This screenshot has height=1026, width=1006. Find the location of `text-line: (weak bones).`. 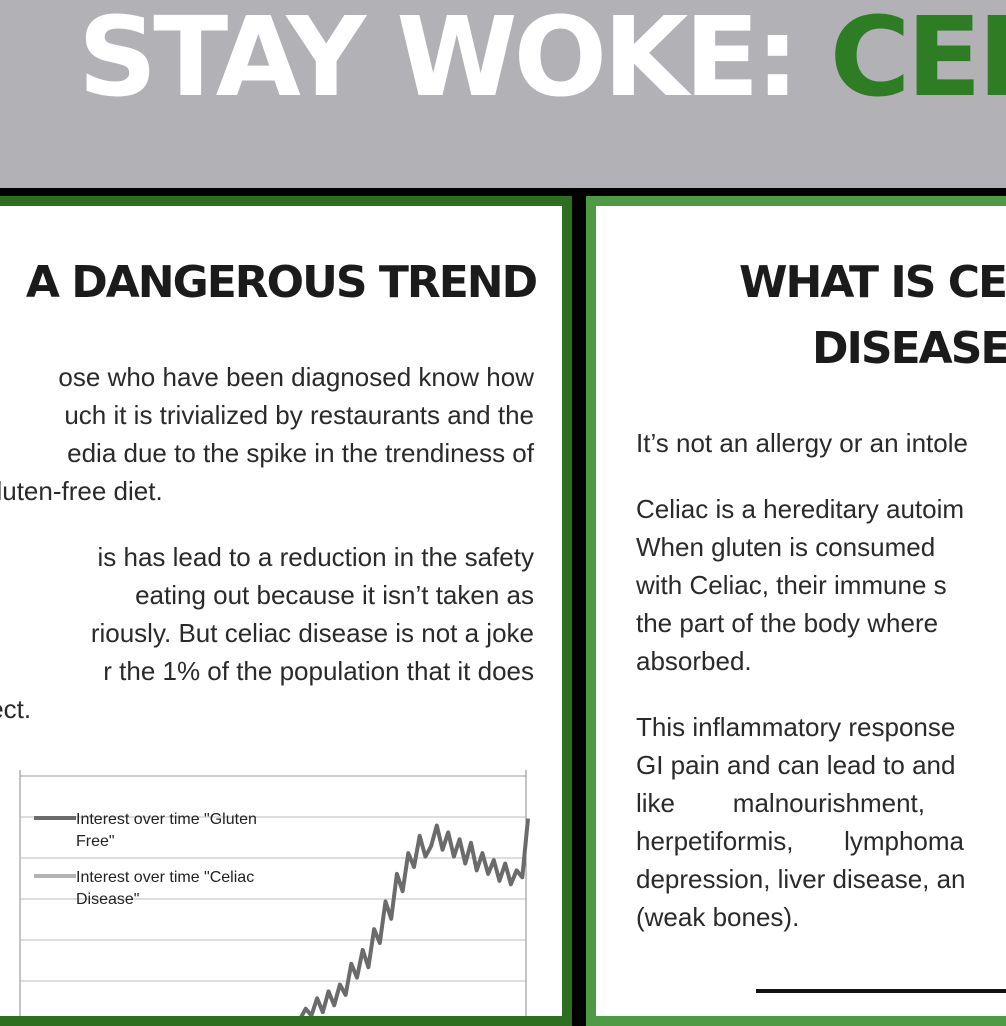

text-line: (weak bones). is located at coordinates (718, 917).